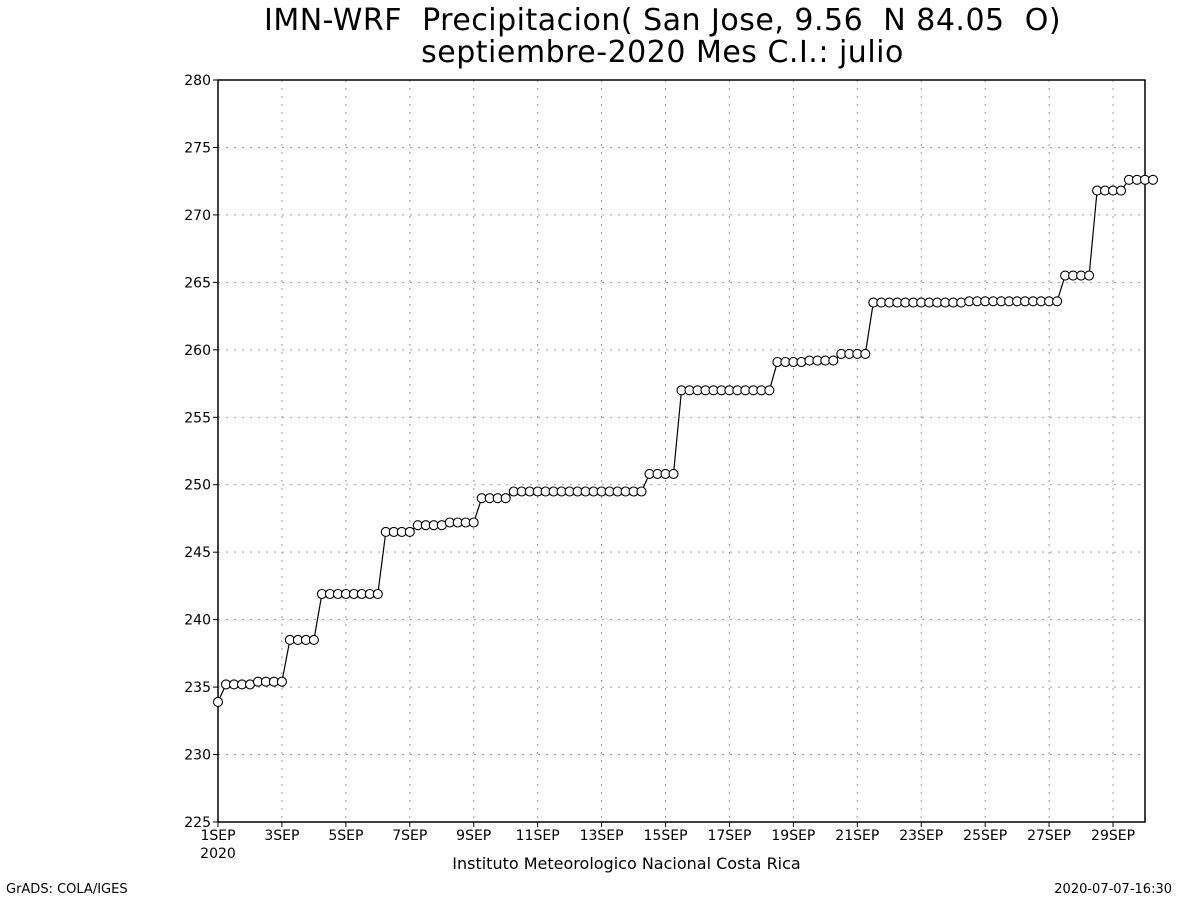 This screenshot has width=1200, height=900. I want to click on x-tick-label: 25SEP, so click(985, 836).